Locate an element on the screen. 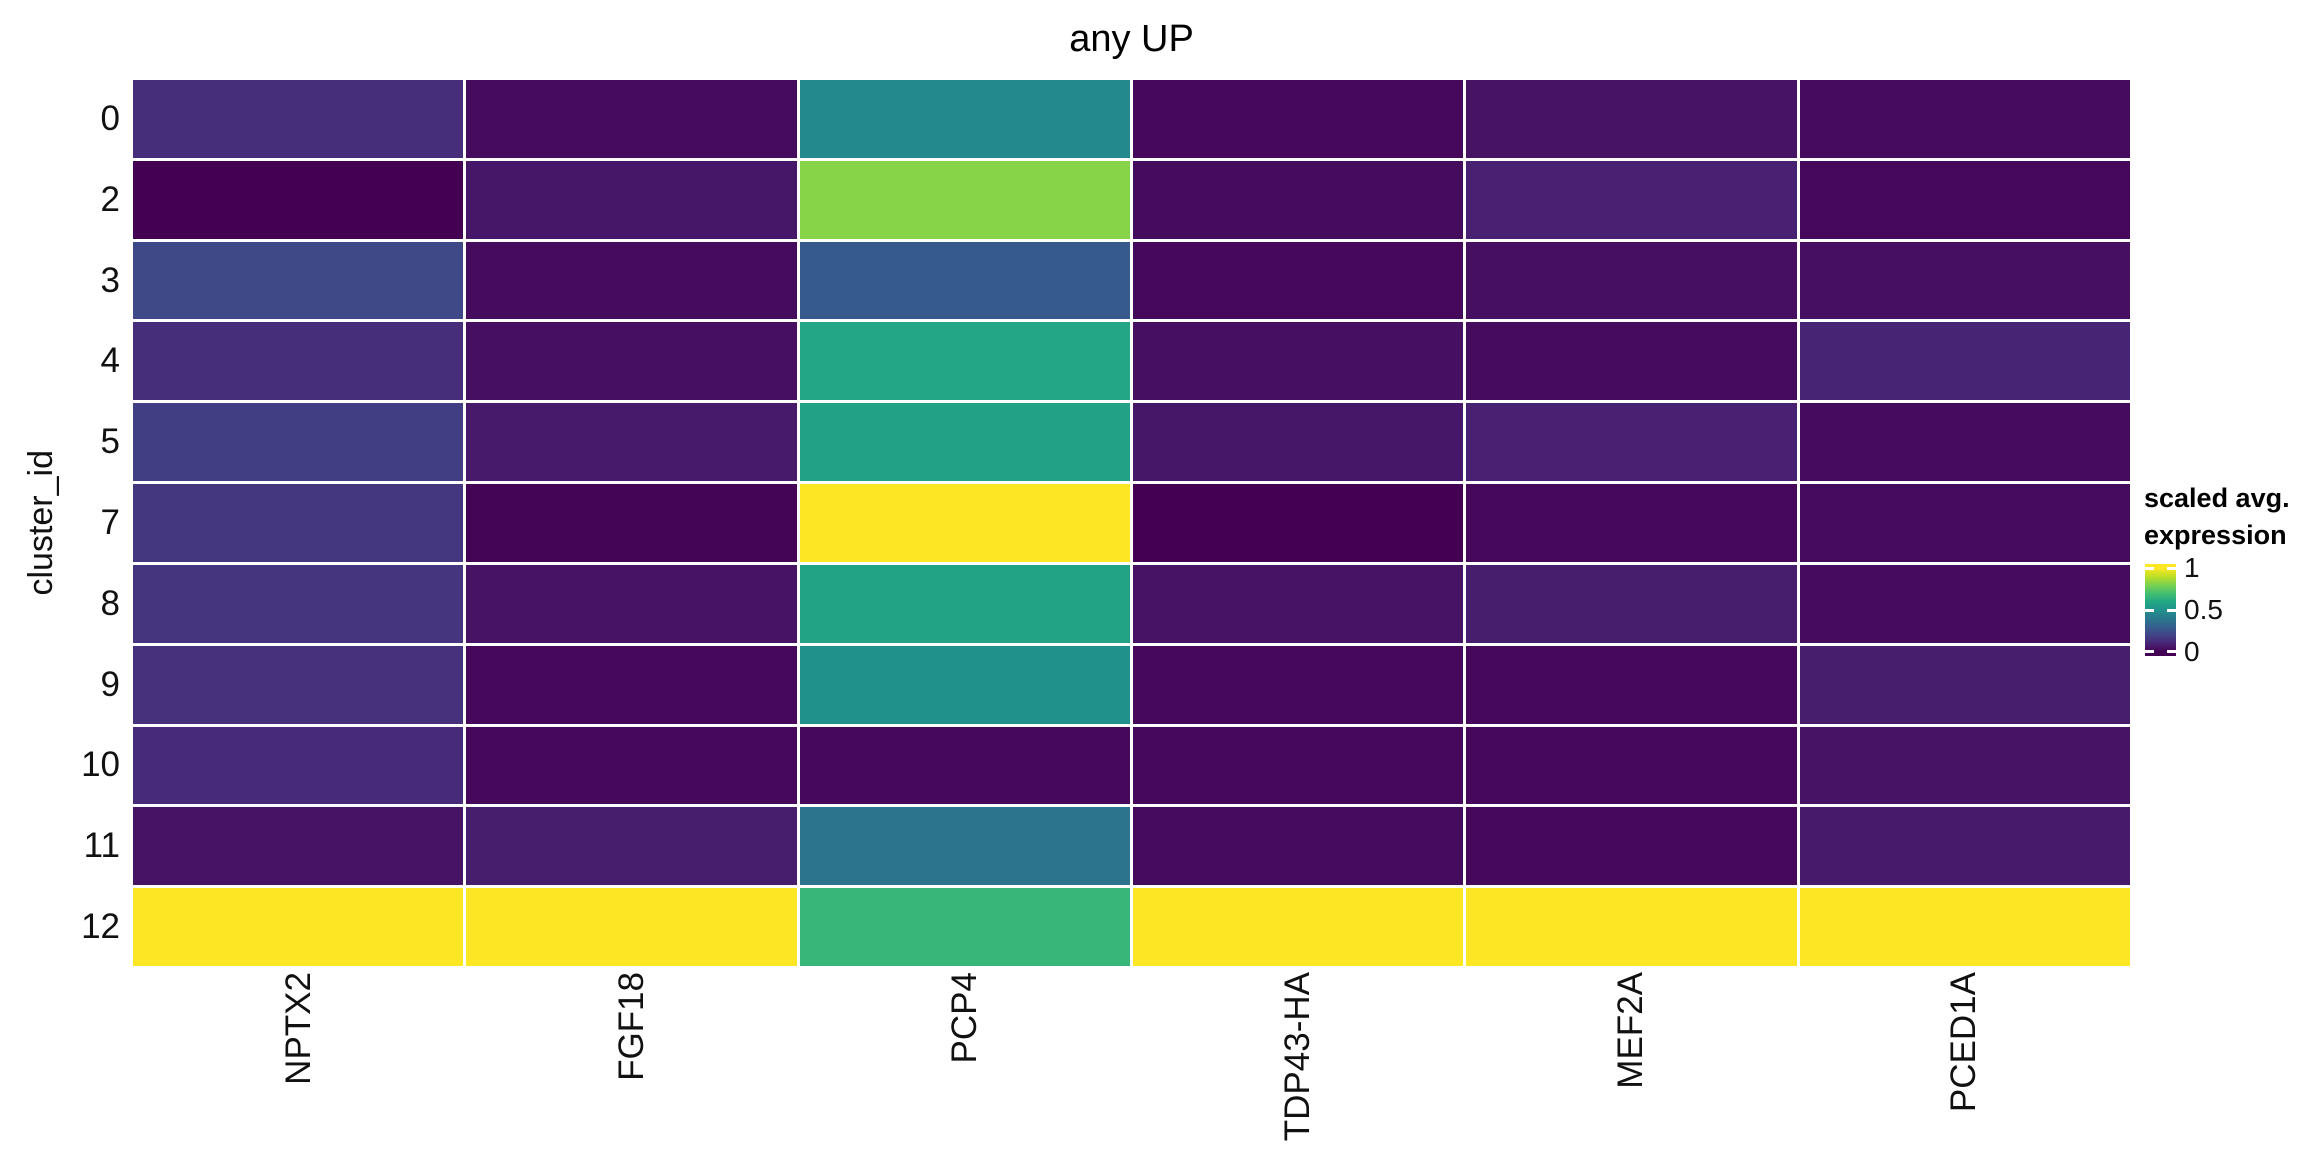 The width and height of the screenshot is (2304, 1152). x-tick-label: MEF2A is located at coordinates (1630, 1030).